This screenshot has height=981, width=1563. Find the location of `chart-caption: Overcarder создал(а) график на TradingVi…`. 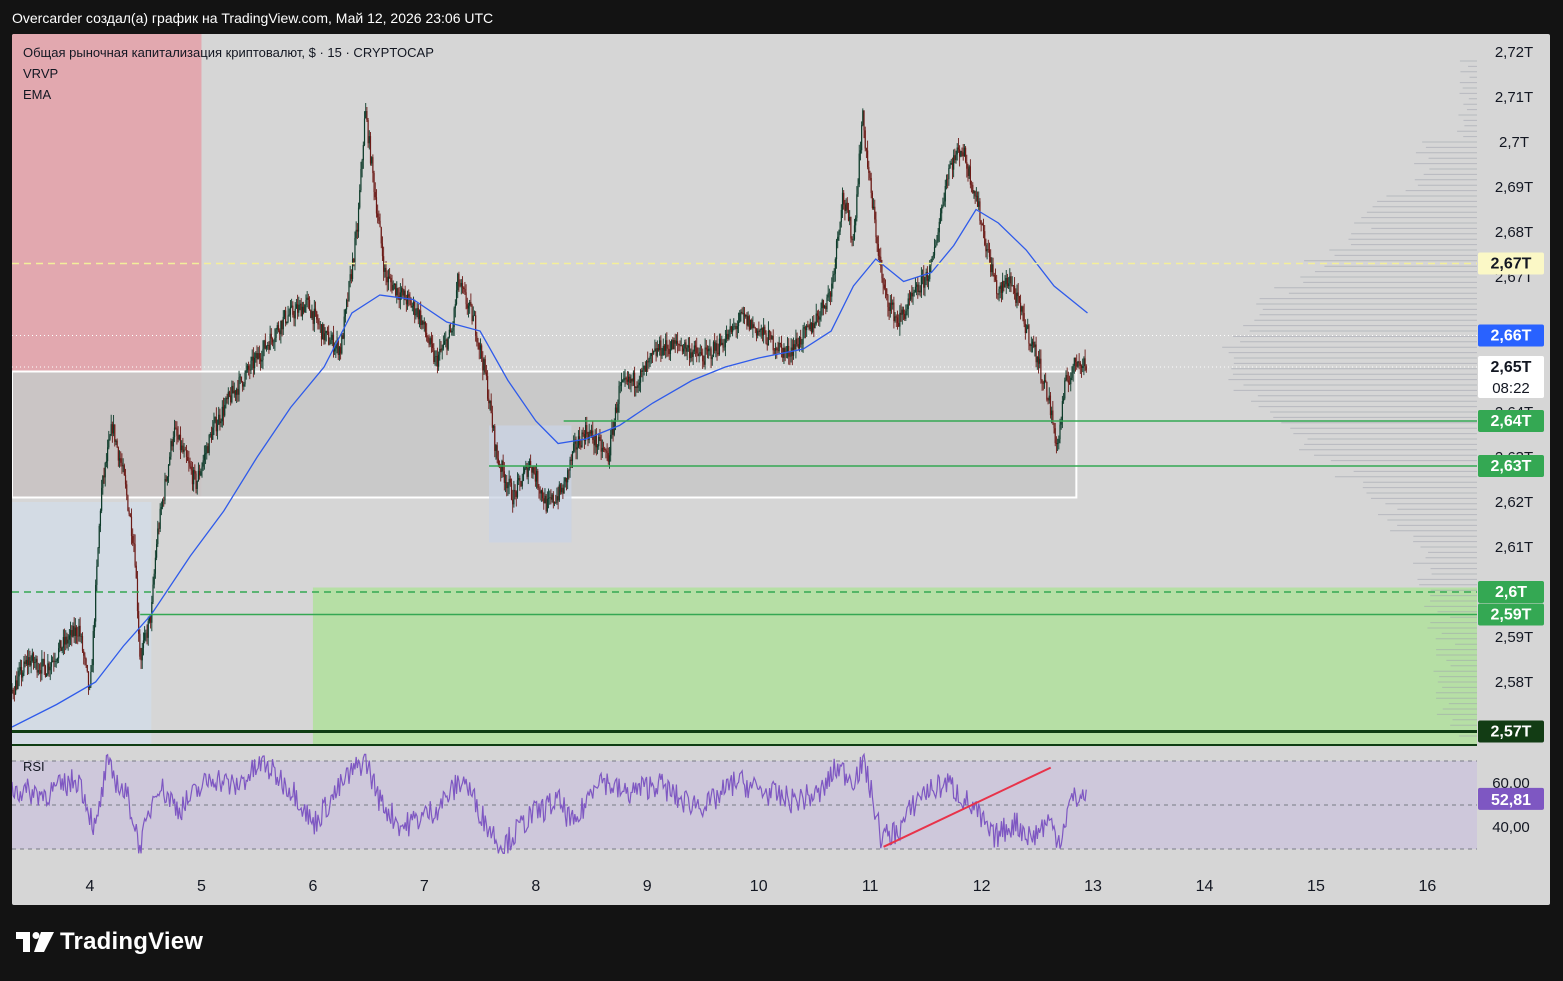

chart-caption: Overcarder создал(а) график на TradingVi… is located at coordinates (253, 18).